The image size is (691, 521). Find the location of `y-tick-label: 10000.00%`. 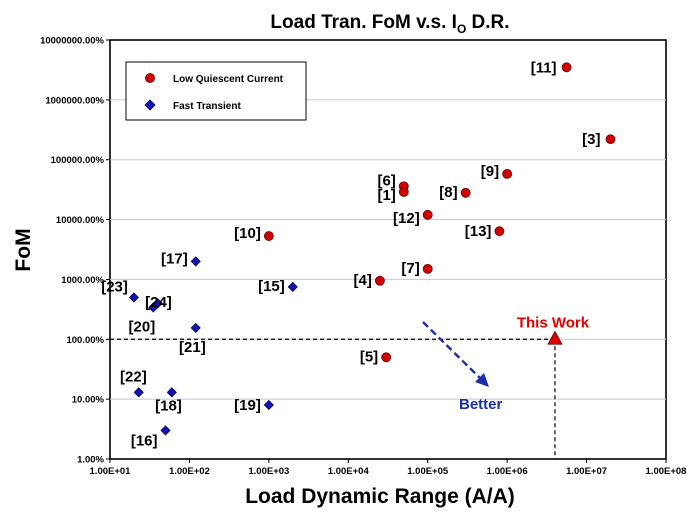

y-tick-label: 10000.00% is located at coordinates (80, 220).